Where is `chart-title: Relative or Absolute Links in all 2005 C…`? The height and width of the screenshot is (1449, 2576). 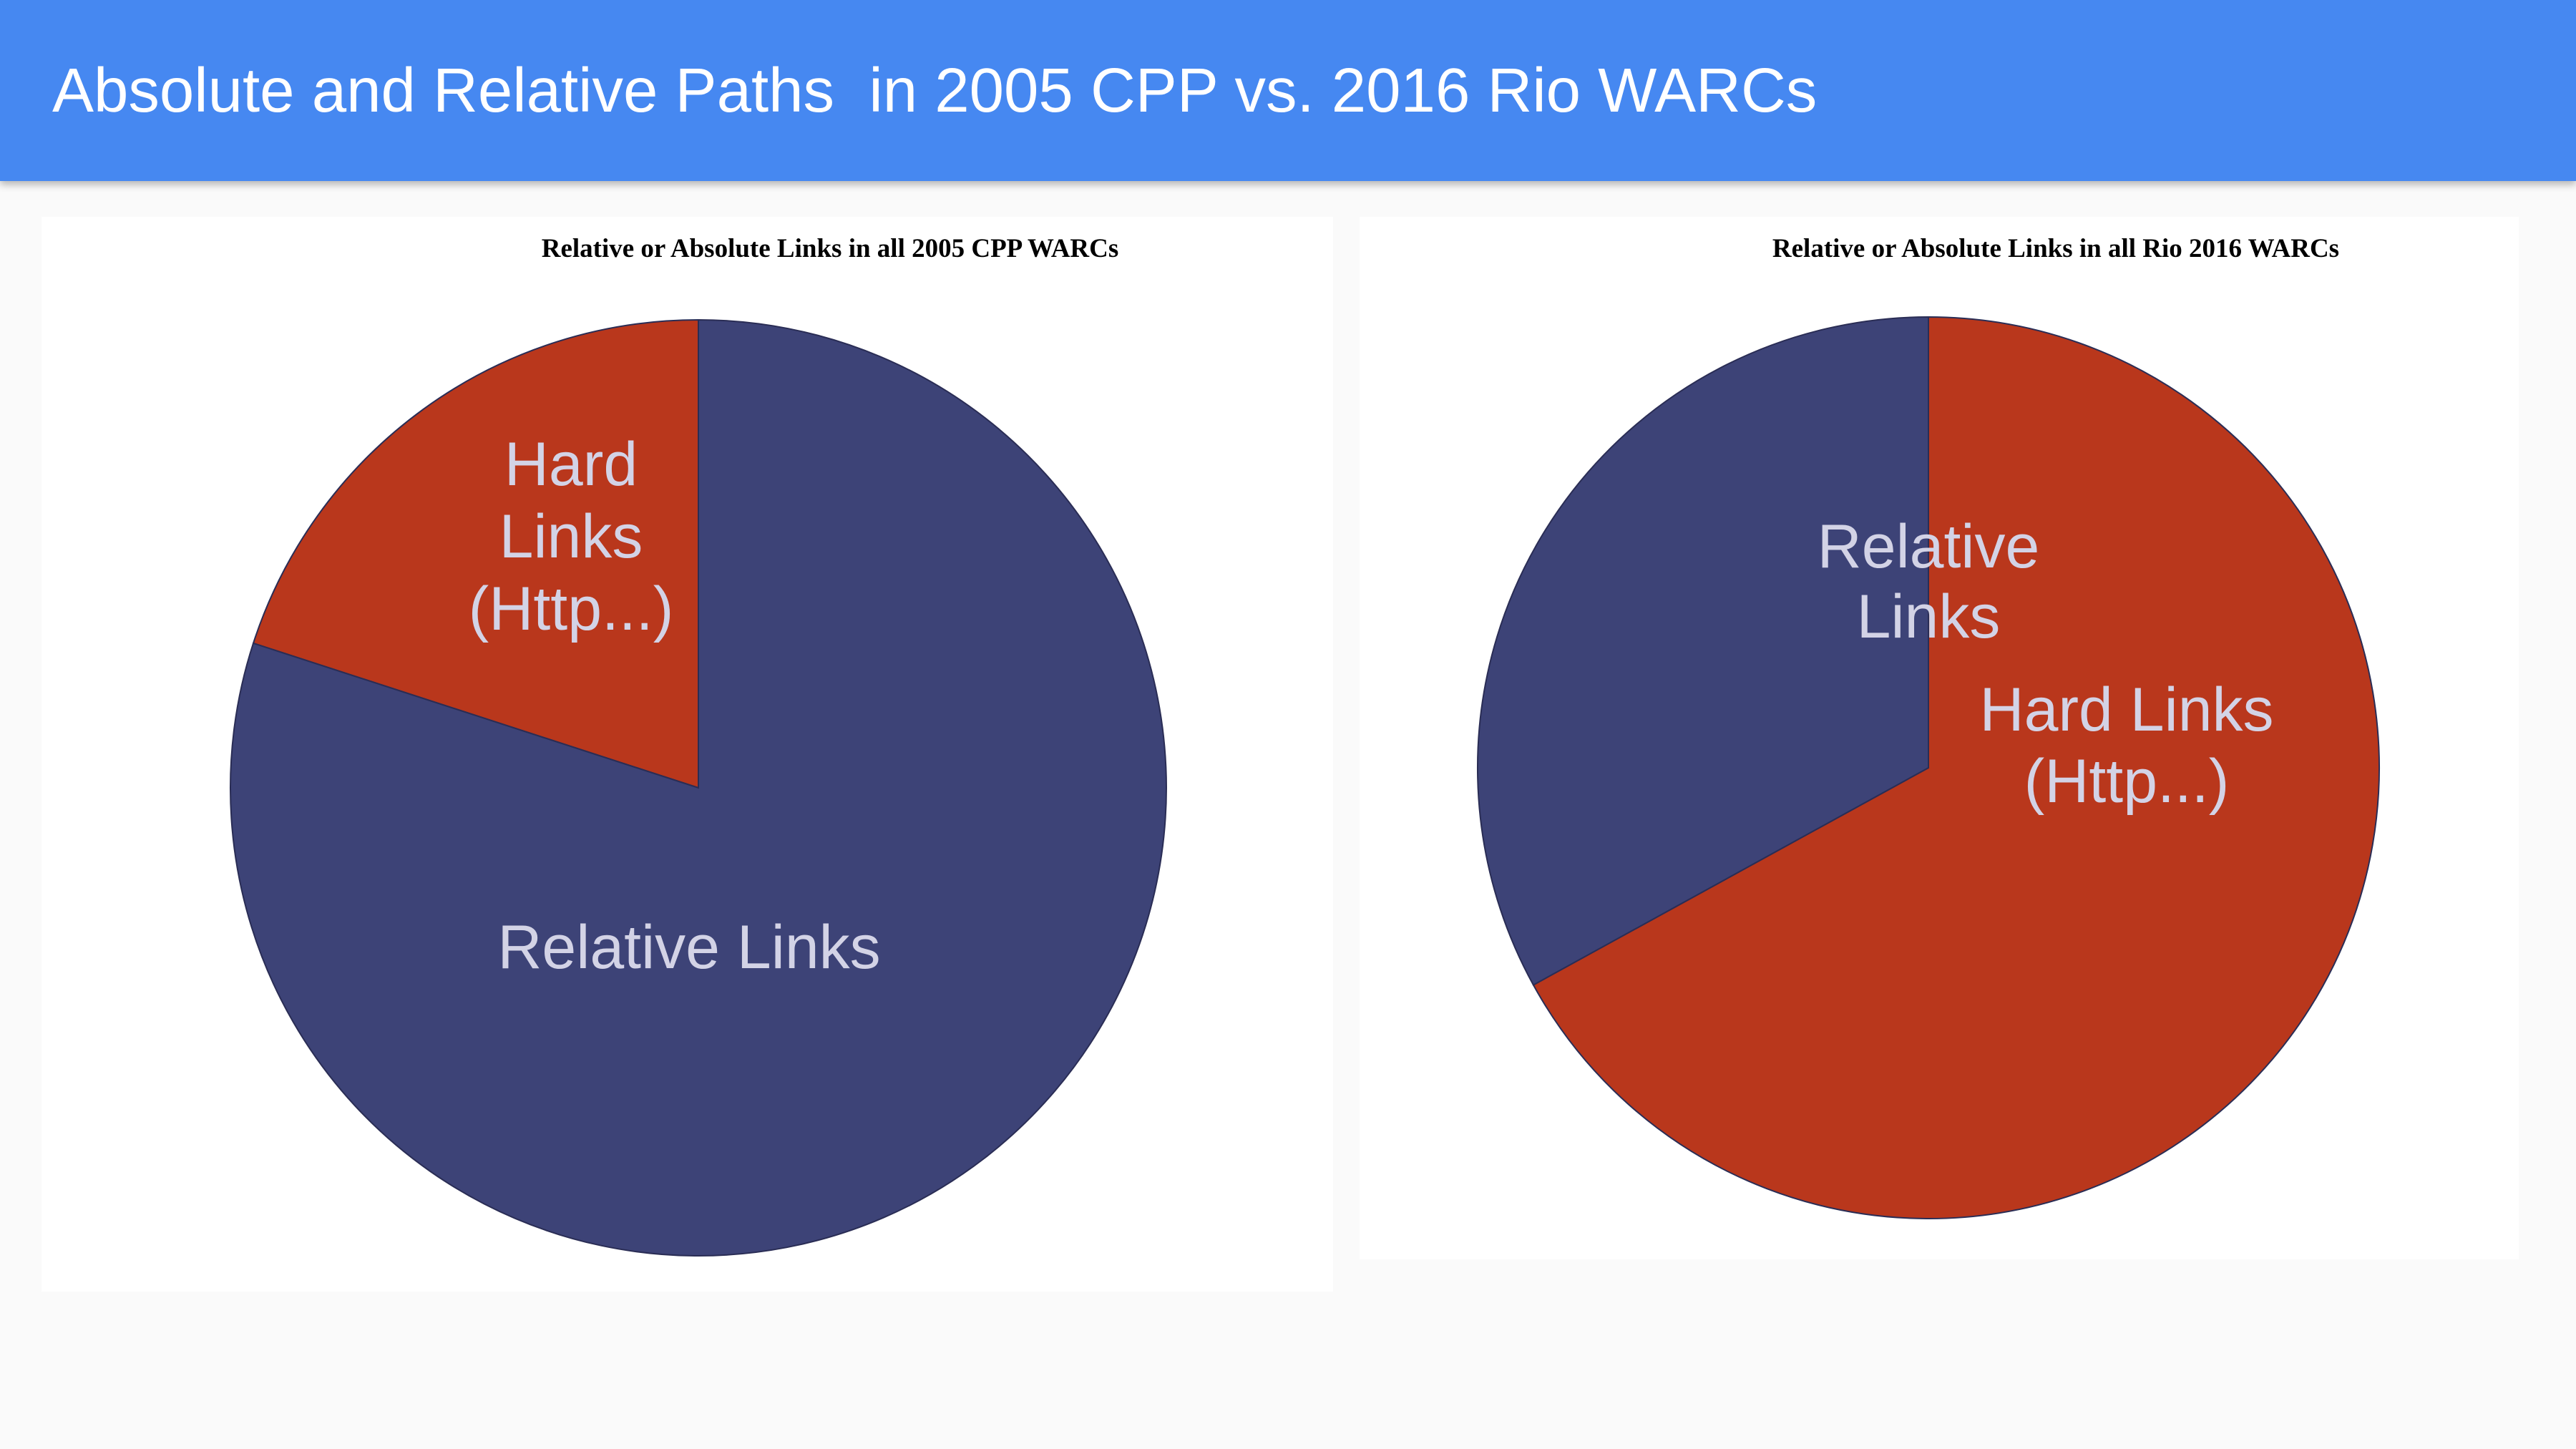 chart-title: Relative or Absolute Links in all 2005 C… is located at coordinates (830, 248).